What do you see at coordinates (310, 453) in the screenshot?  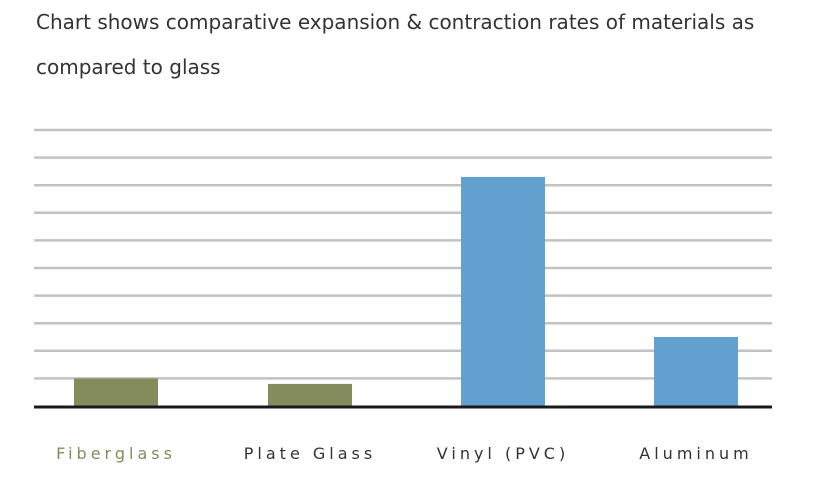 I see `x-tick-label: Plate Glass` at bounding box center [310, 453].